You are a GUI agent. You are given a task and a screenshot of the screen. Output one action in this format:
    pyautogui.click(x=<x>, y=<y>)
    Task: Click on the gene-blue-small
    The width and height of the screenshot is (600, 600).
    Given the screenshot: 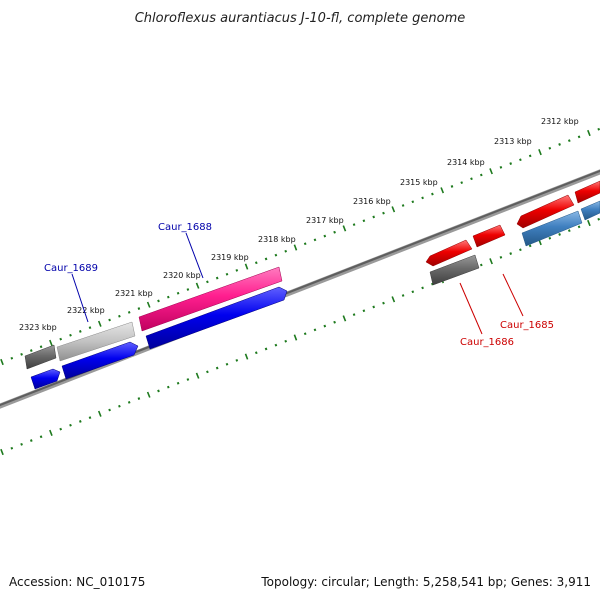 What is the action you would take?
    pyautogui.click(x=45, y=379)
    